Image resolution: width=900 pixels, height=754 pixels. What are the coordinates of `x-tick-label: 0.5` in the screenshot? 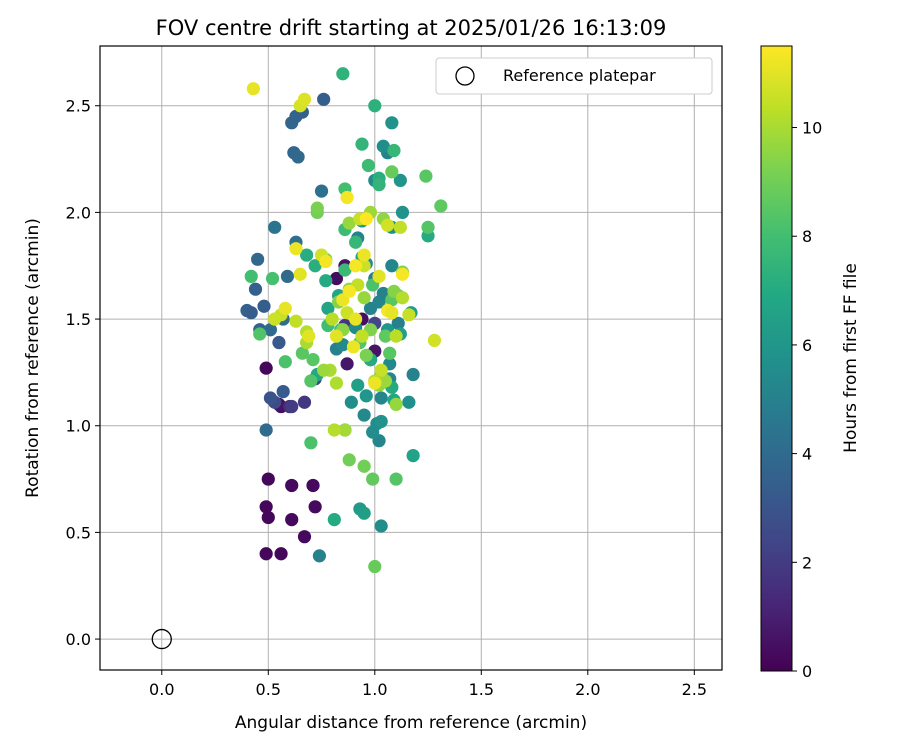 It's located at (268, 689).